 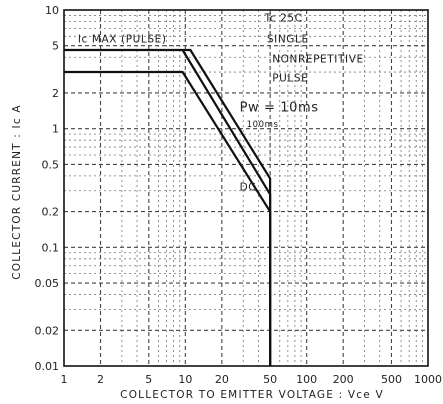 I want to click on annotation-label: Tc 25C, so click(x=283, y=18).